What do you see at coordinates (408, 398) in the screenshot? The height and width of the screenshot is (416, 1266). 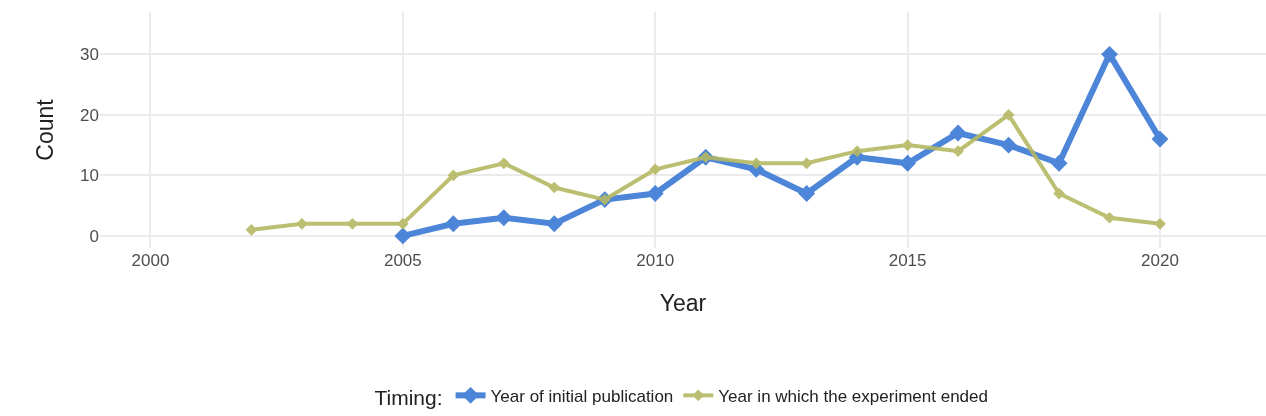 I see `legend-title: Timing:` at bounding box center [408, 398].